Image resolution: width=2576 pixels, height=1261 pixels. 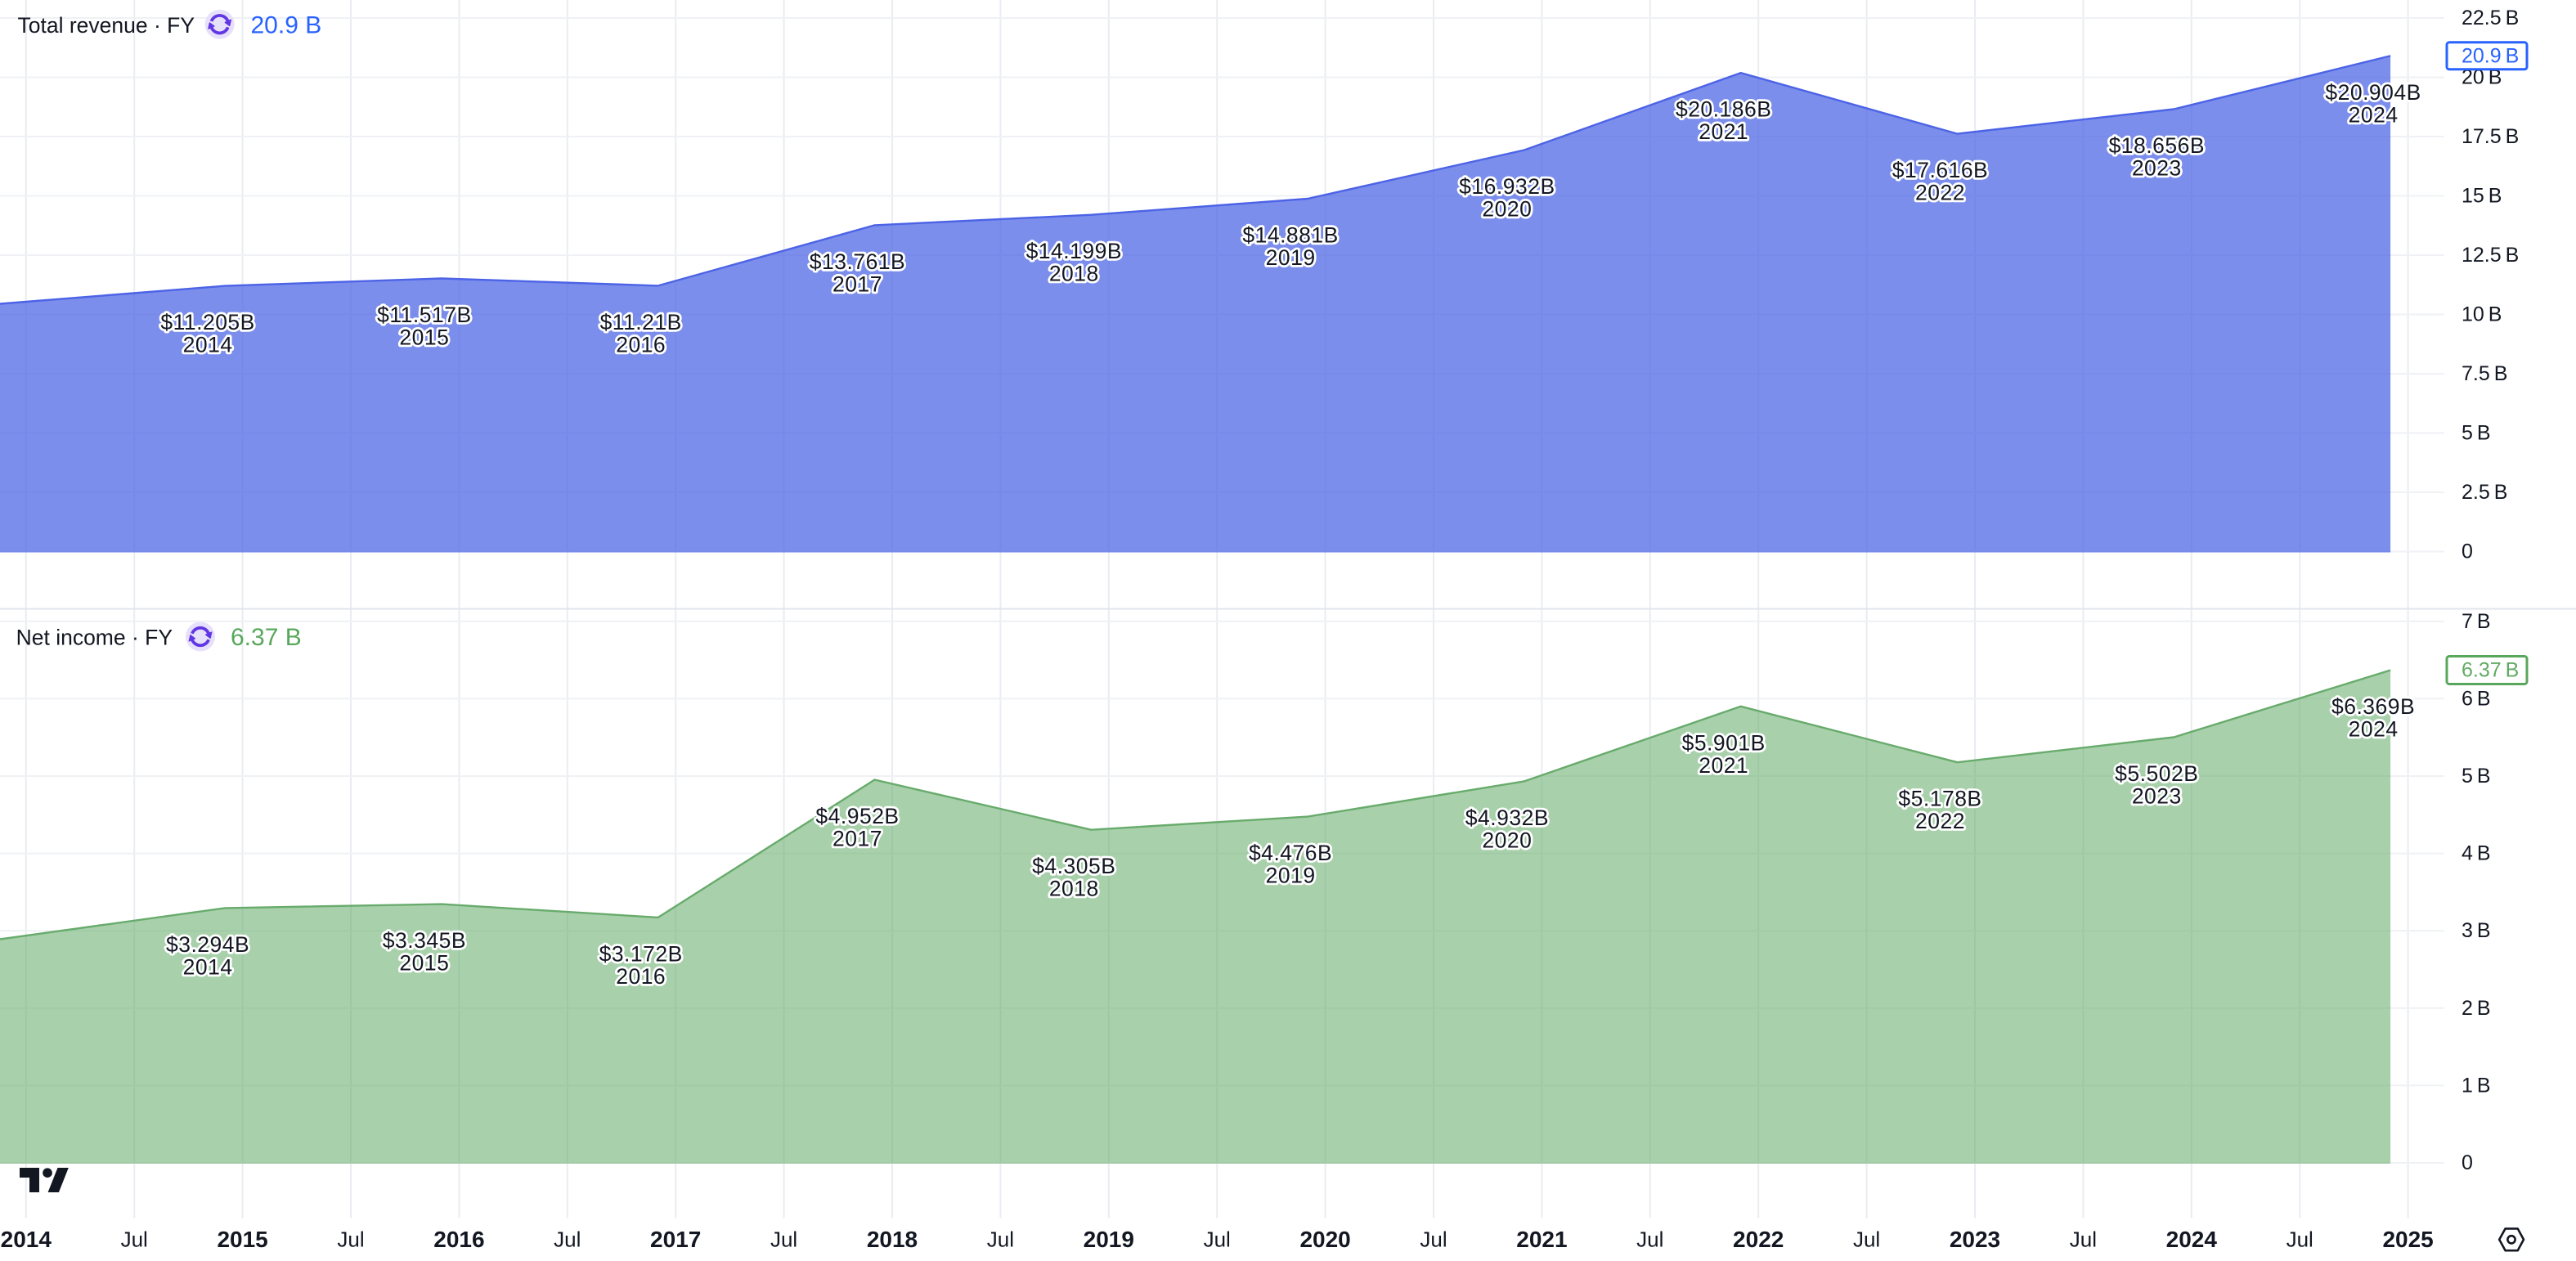 What do you see at coordinates (1723, 109) in the screenshot?
I see `svg-text: $20.186B` at bounding box center [1723, 109].